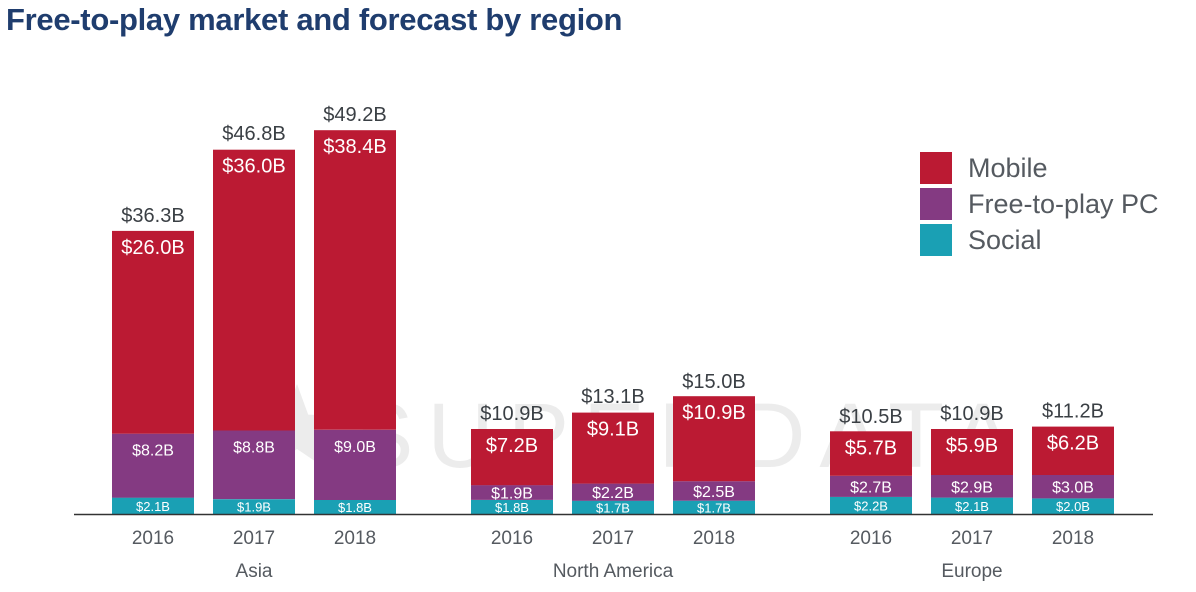 Image resolution: width=1196 pixels, height=592 pixels. What do you see at coordinates (1008, 167) in the screenshot?
I see `legend-label: Mobile` at bounding box center [1008, 167].